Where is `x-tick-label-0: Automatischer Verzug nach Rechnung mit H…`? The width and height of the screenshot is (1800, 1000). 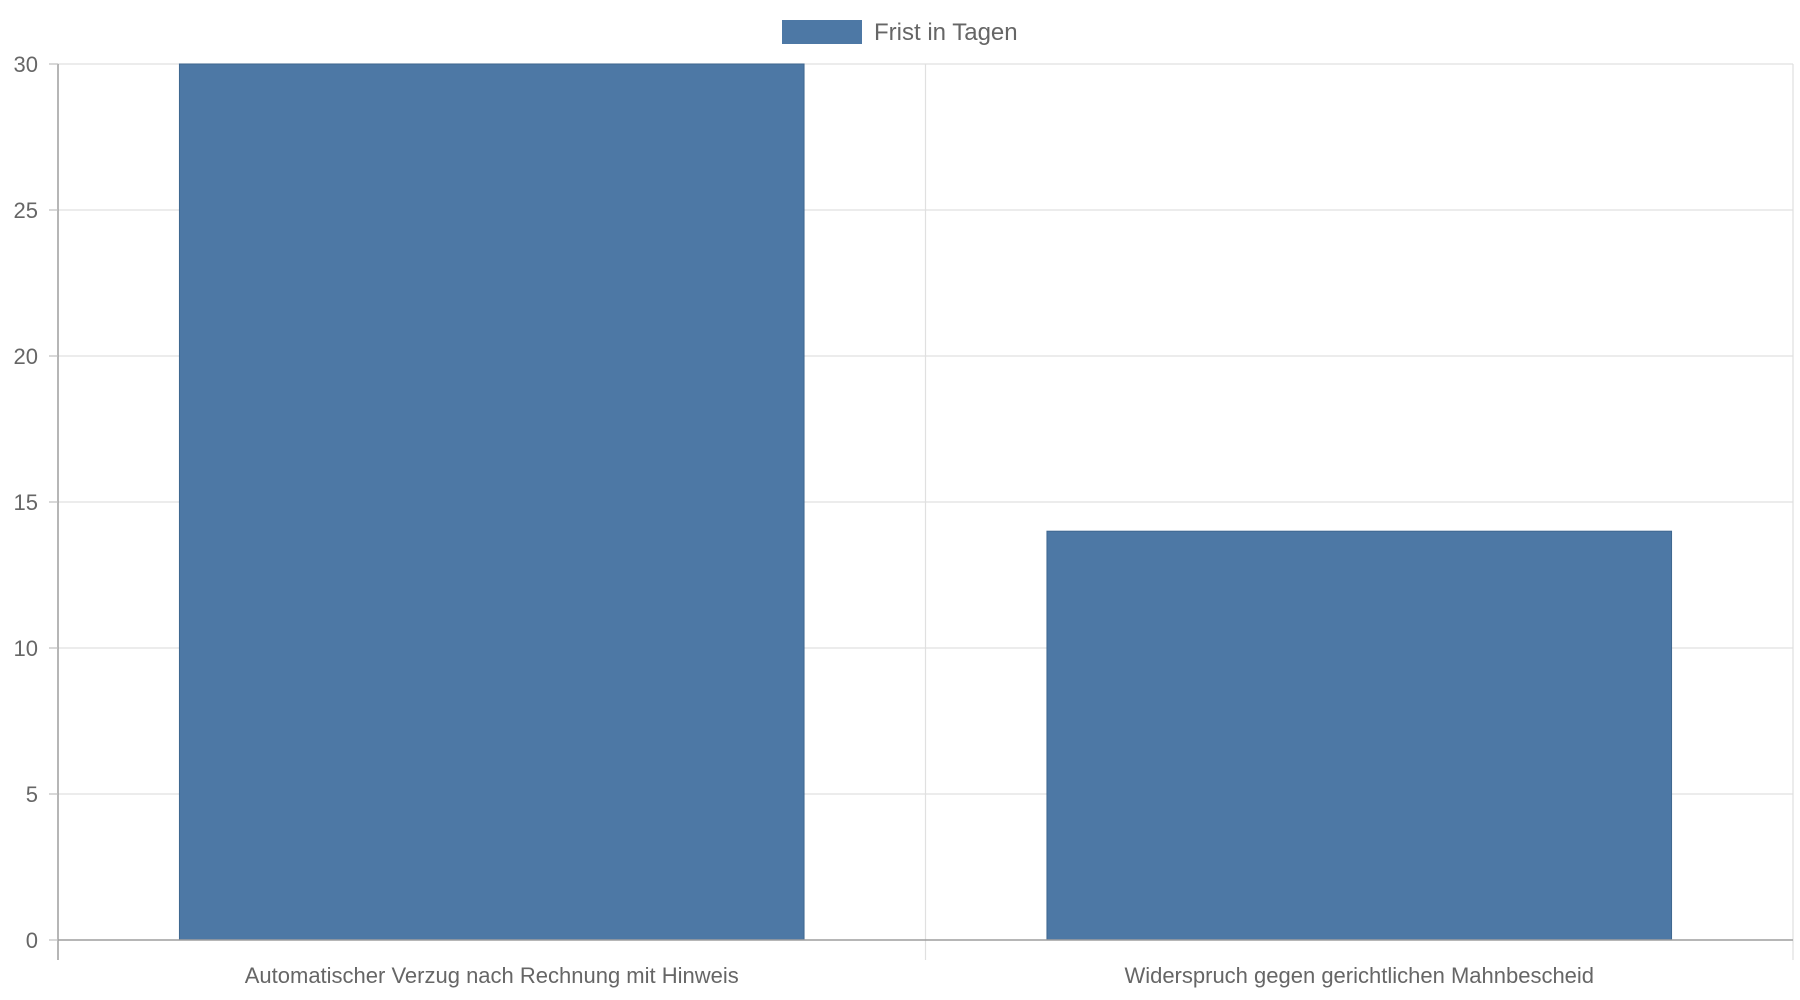 x-tick-label-0: Automatischer Verzug nach Rechnung mit H… is located at coordinates (492, 975).